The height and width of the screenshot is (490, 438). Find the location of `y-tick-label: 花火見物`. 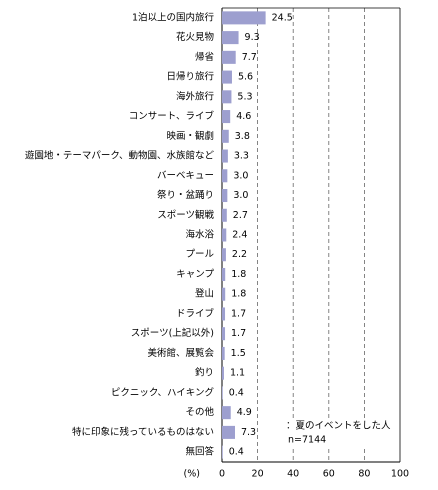

y-tick-label: 花火見物 is located at coordinates (195, 37).